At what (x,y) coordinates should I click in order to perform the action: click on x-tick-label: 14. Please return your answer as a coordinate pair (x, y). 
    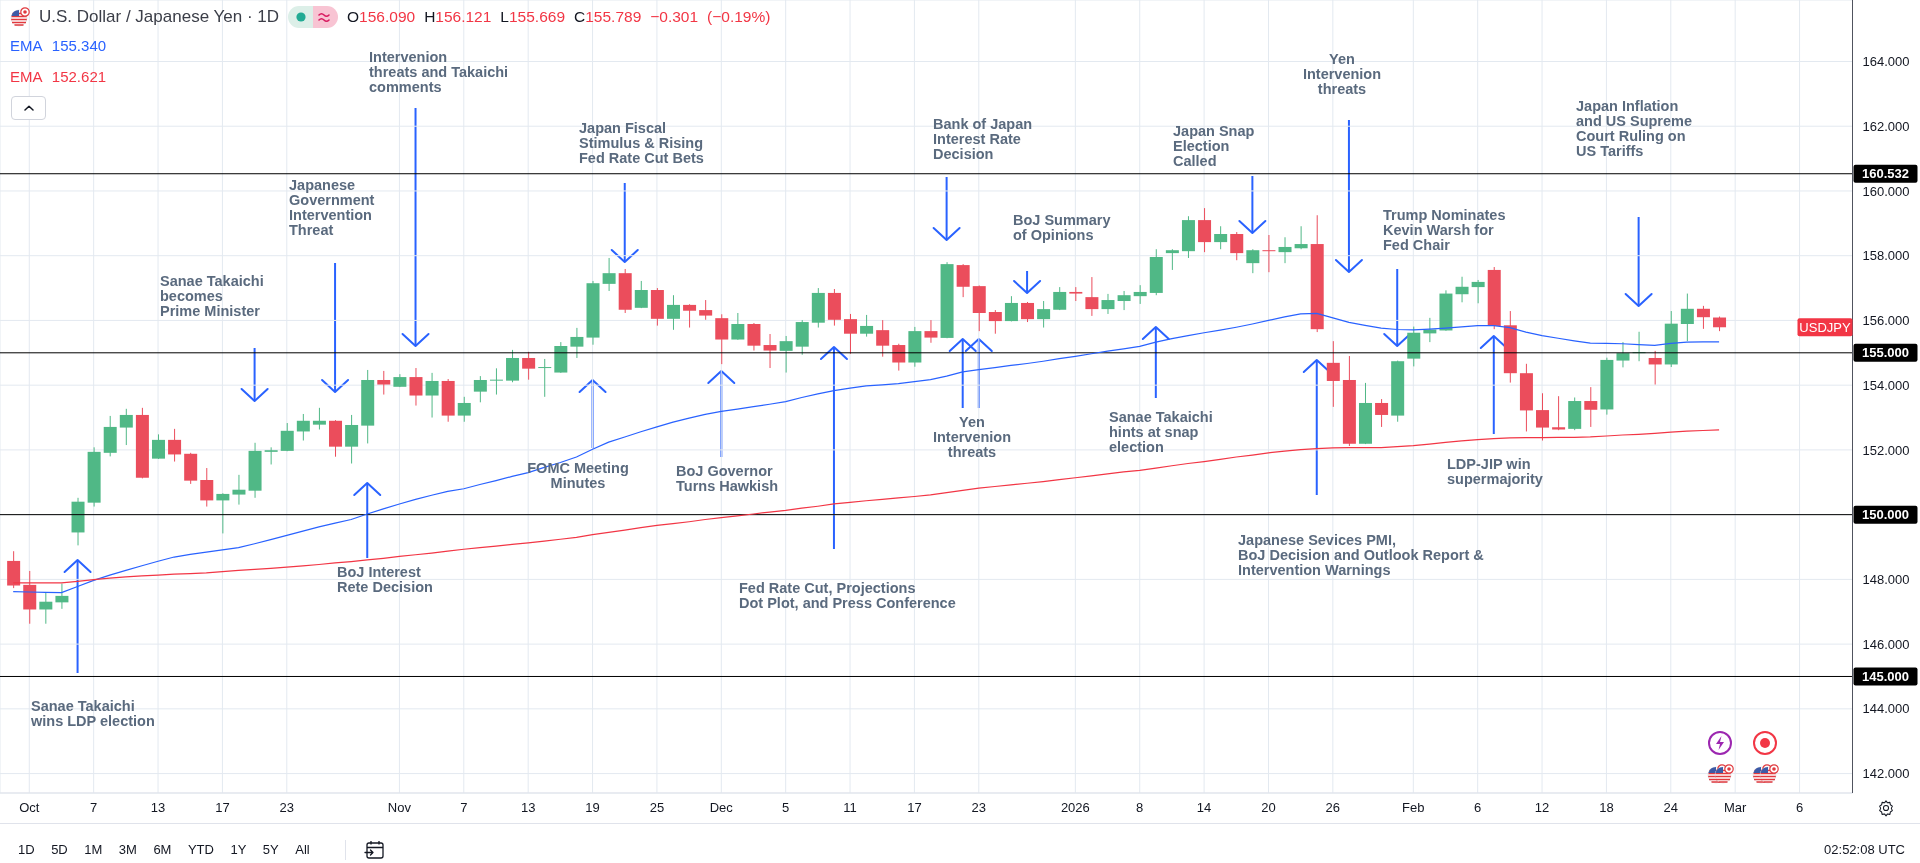
    Looking at the image, I should click on (1204, 808).